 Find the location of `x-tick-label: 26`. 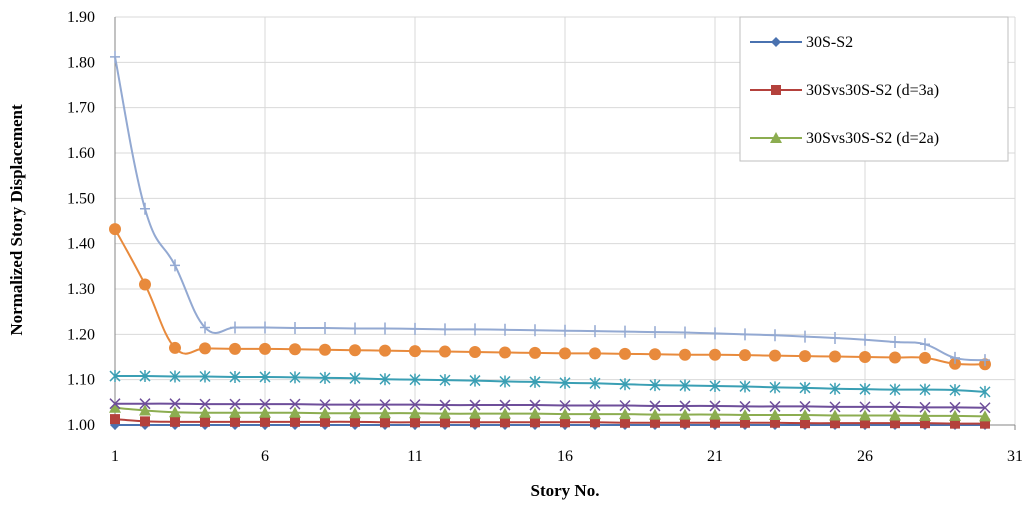

x-tick-label: 26 is located at coordinates (865, 456).